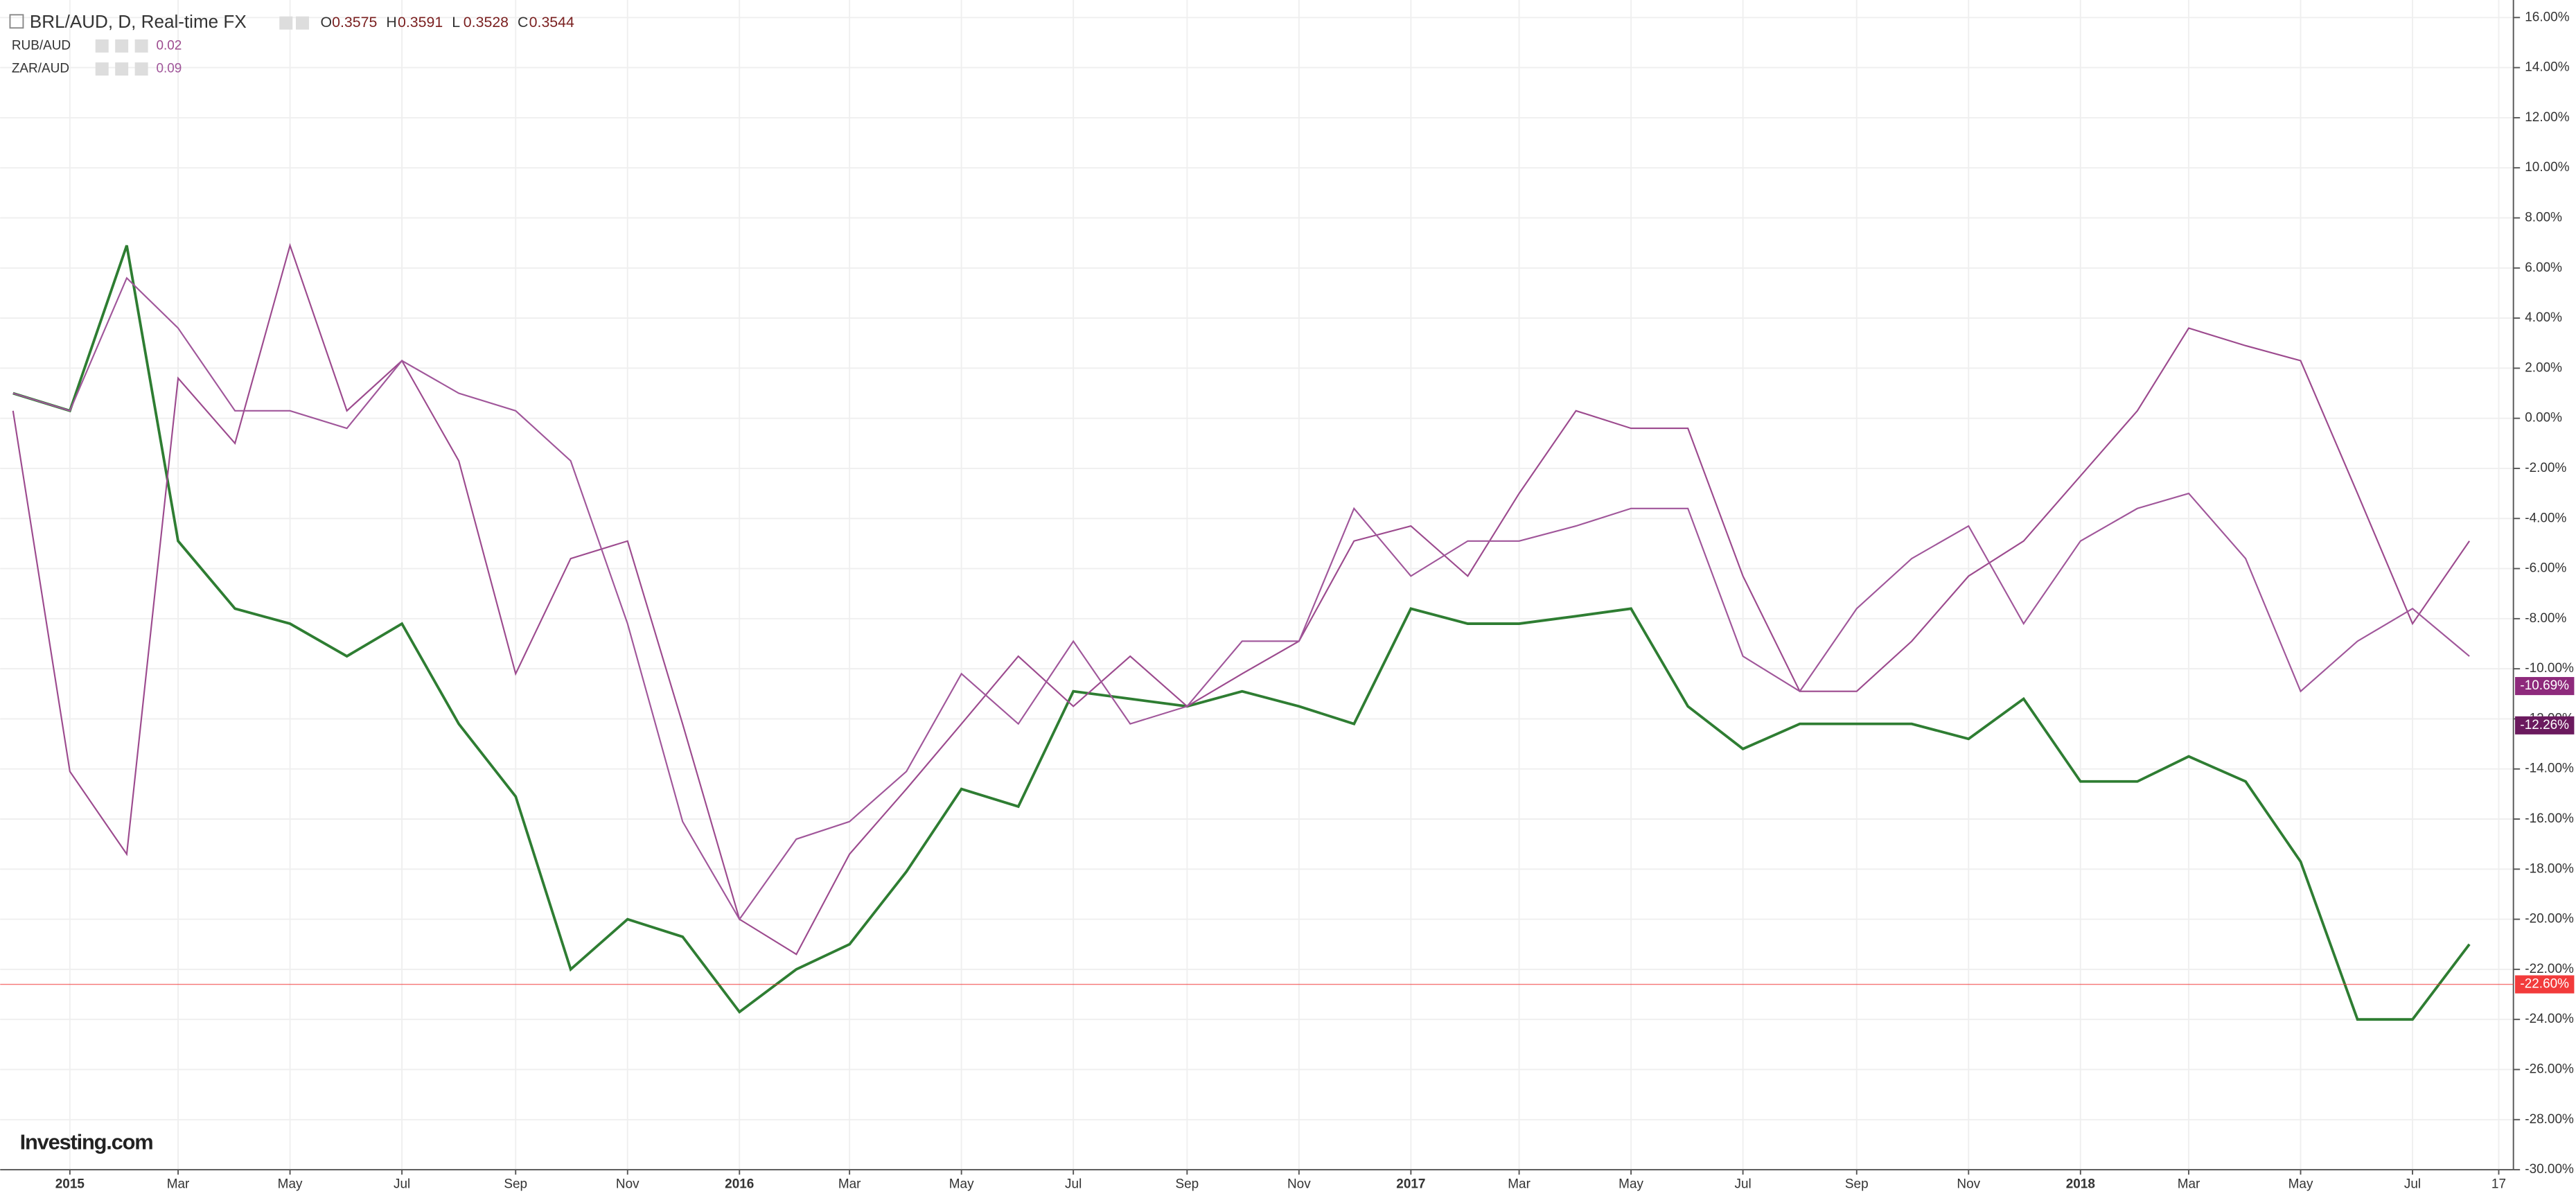  Describe the element at coordinates (2549, 819) in the screenshot. I see `y-tick-label: -16.00%` at that location.